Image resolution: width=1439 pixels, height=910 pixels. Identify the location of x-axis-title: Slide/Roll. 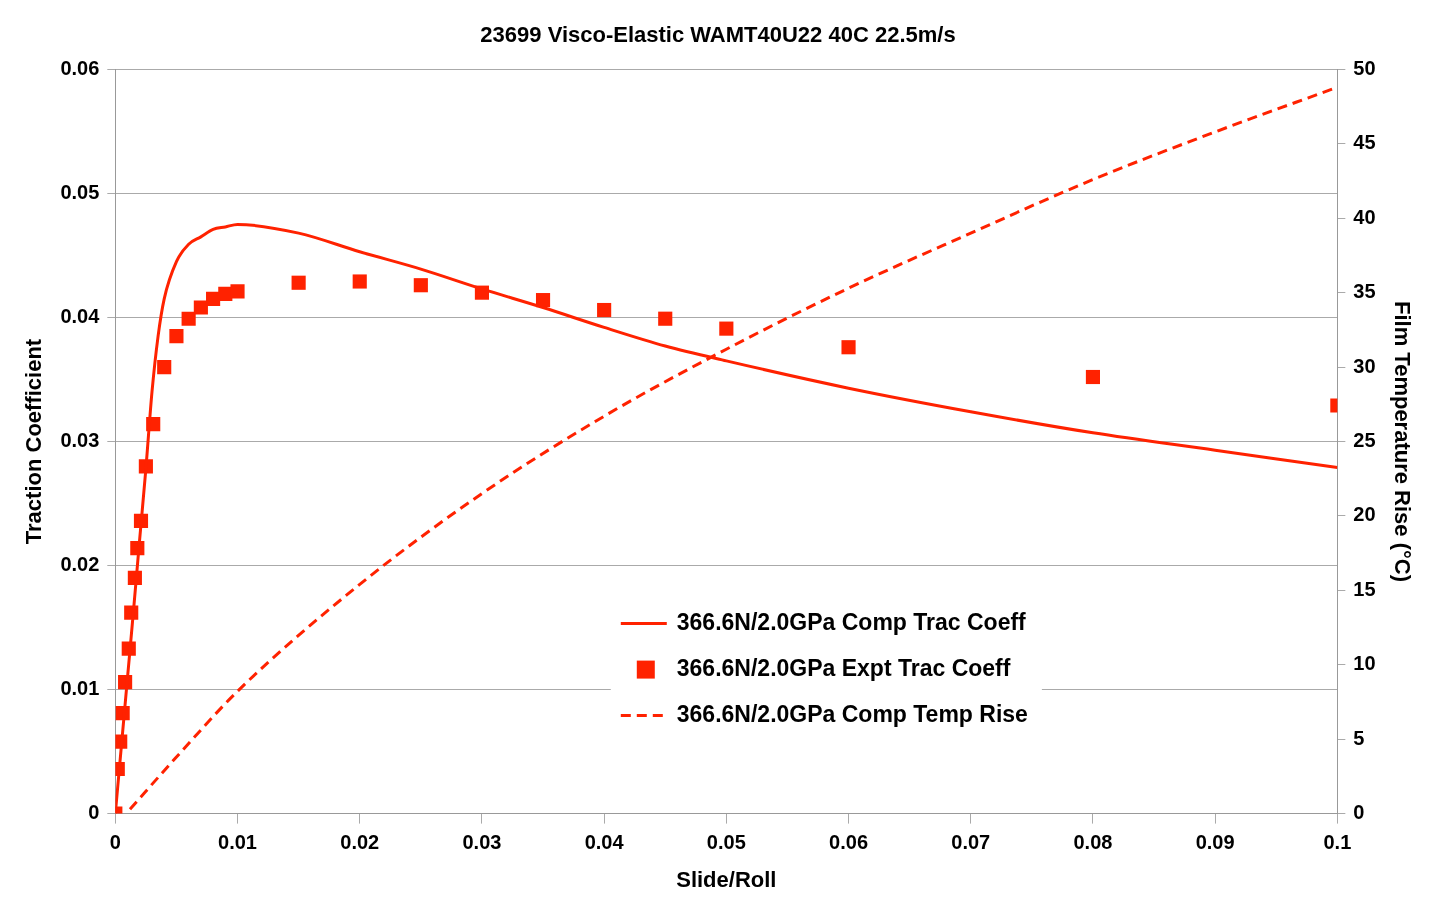
(726, 879).